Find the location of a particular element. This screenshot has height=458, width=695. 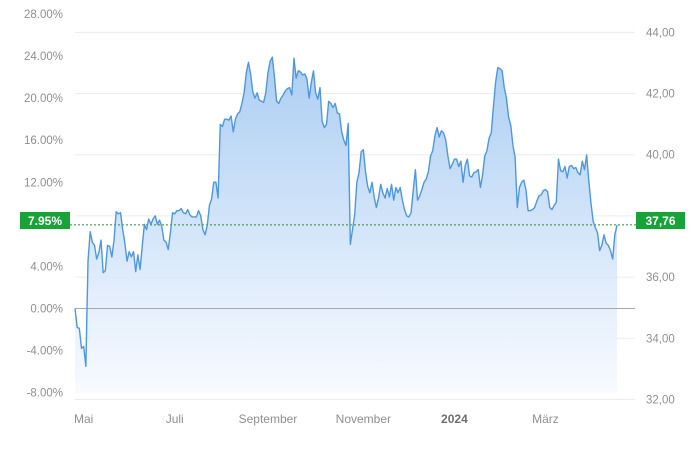

y-tick-left: 20.00% is located at coordinates (43, 99).